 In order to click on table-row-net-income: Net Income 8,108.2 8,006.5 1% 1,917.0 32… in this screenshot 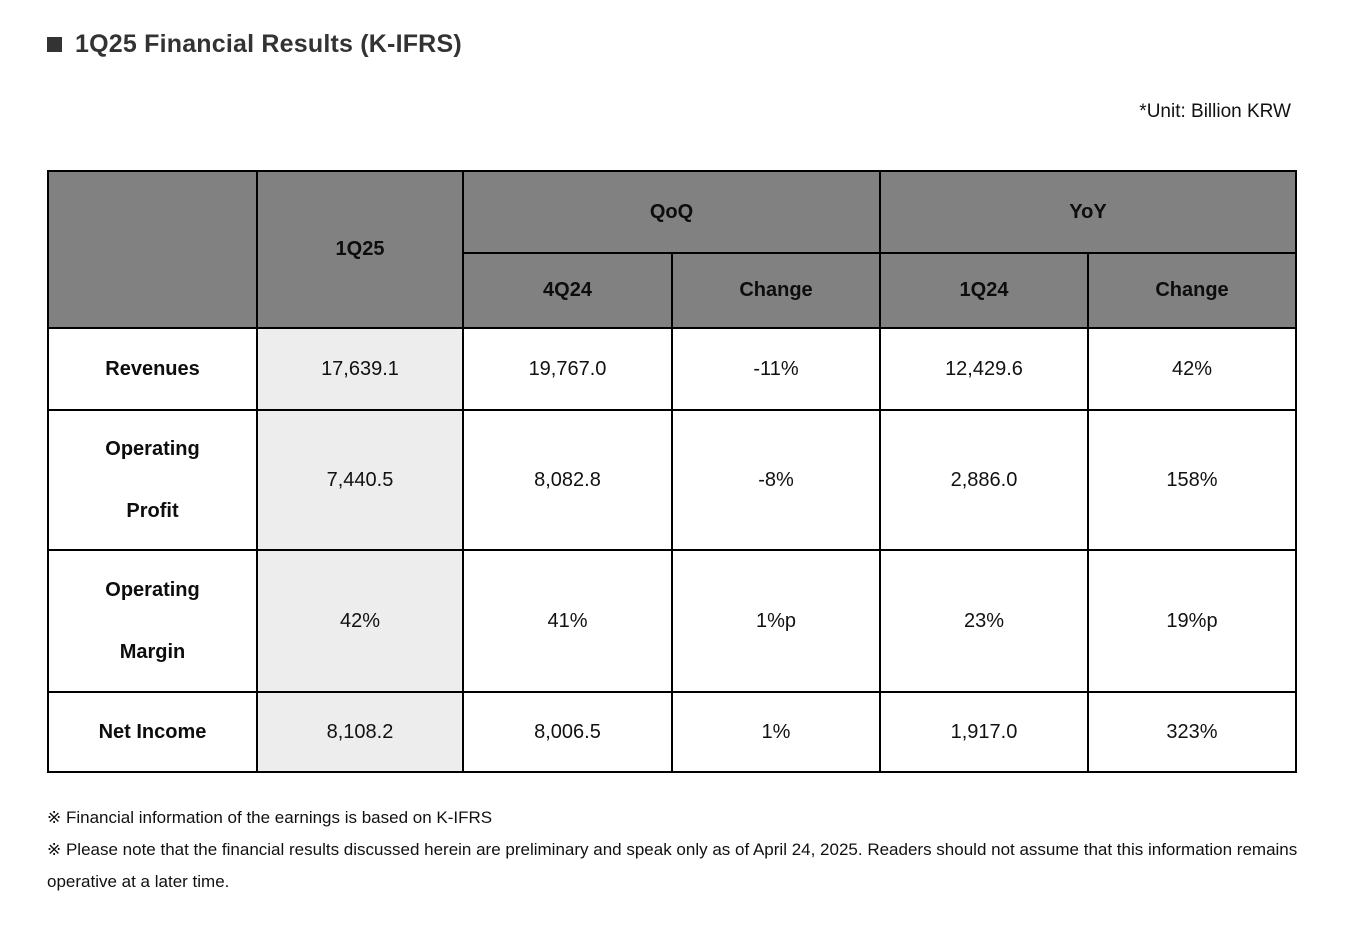, I will do `click(672, 732)`.